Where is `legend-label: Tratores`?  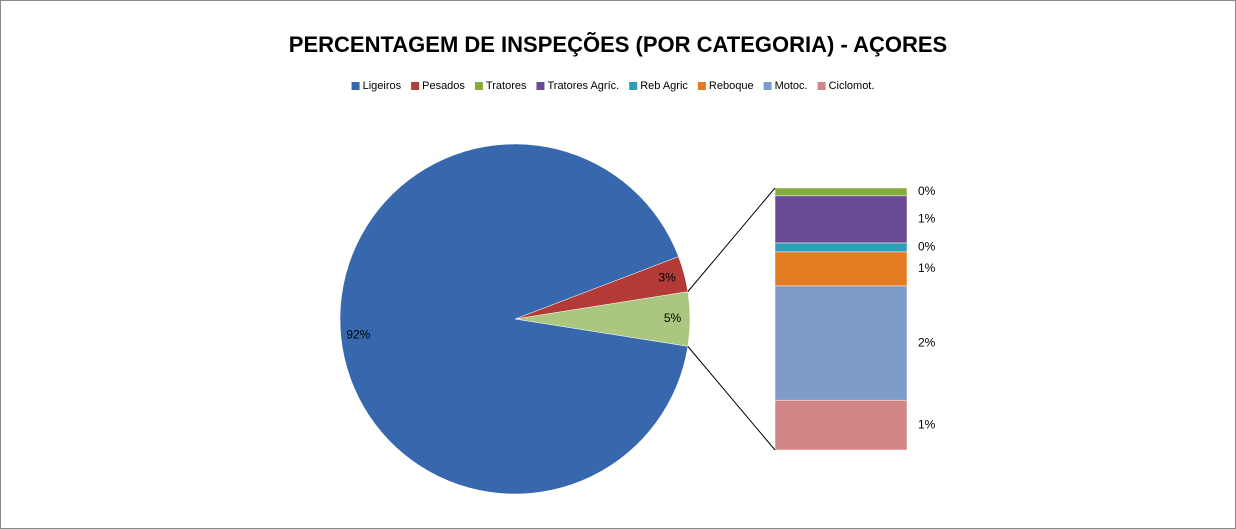 legend-label: Tratores is located at coordinates (506, 86).